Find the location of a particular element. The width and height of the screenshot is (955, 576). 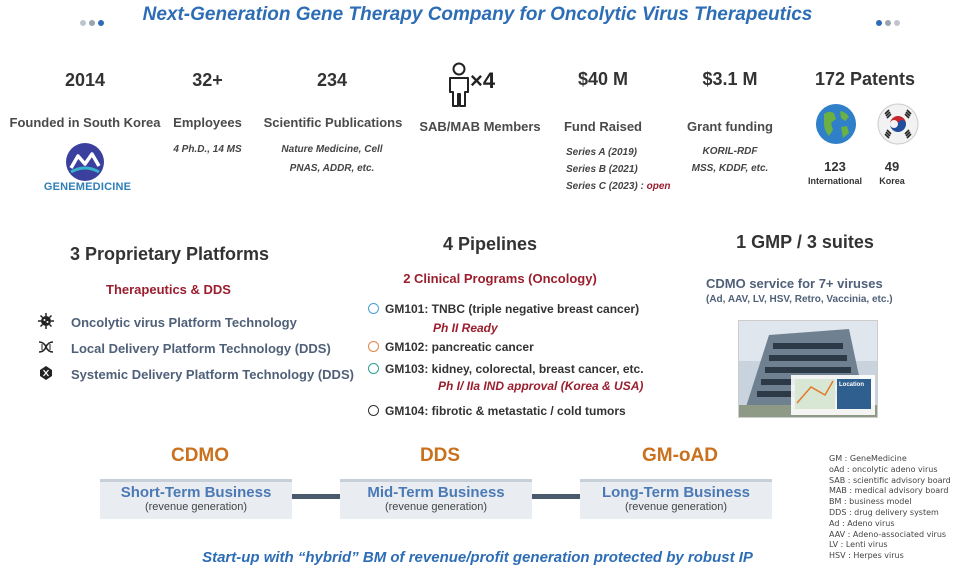

gmp-title: 1 GMP / 3 suites is located at coordinates (805, 242).